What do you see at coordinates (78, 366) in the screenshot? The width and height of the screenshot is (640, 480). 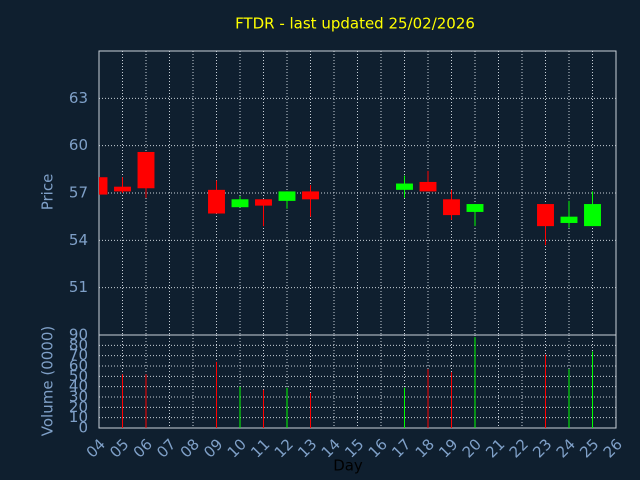 I see `volume-tick-label: 60` at bounding box center [78, 366].